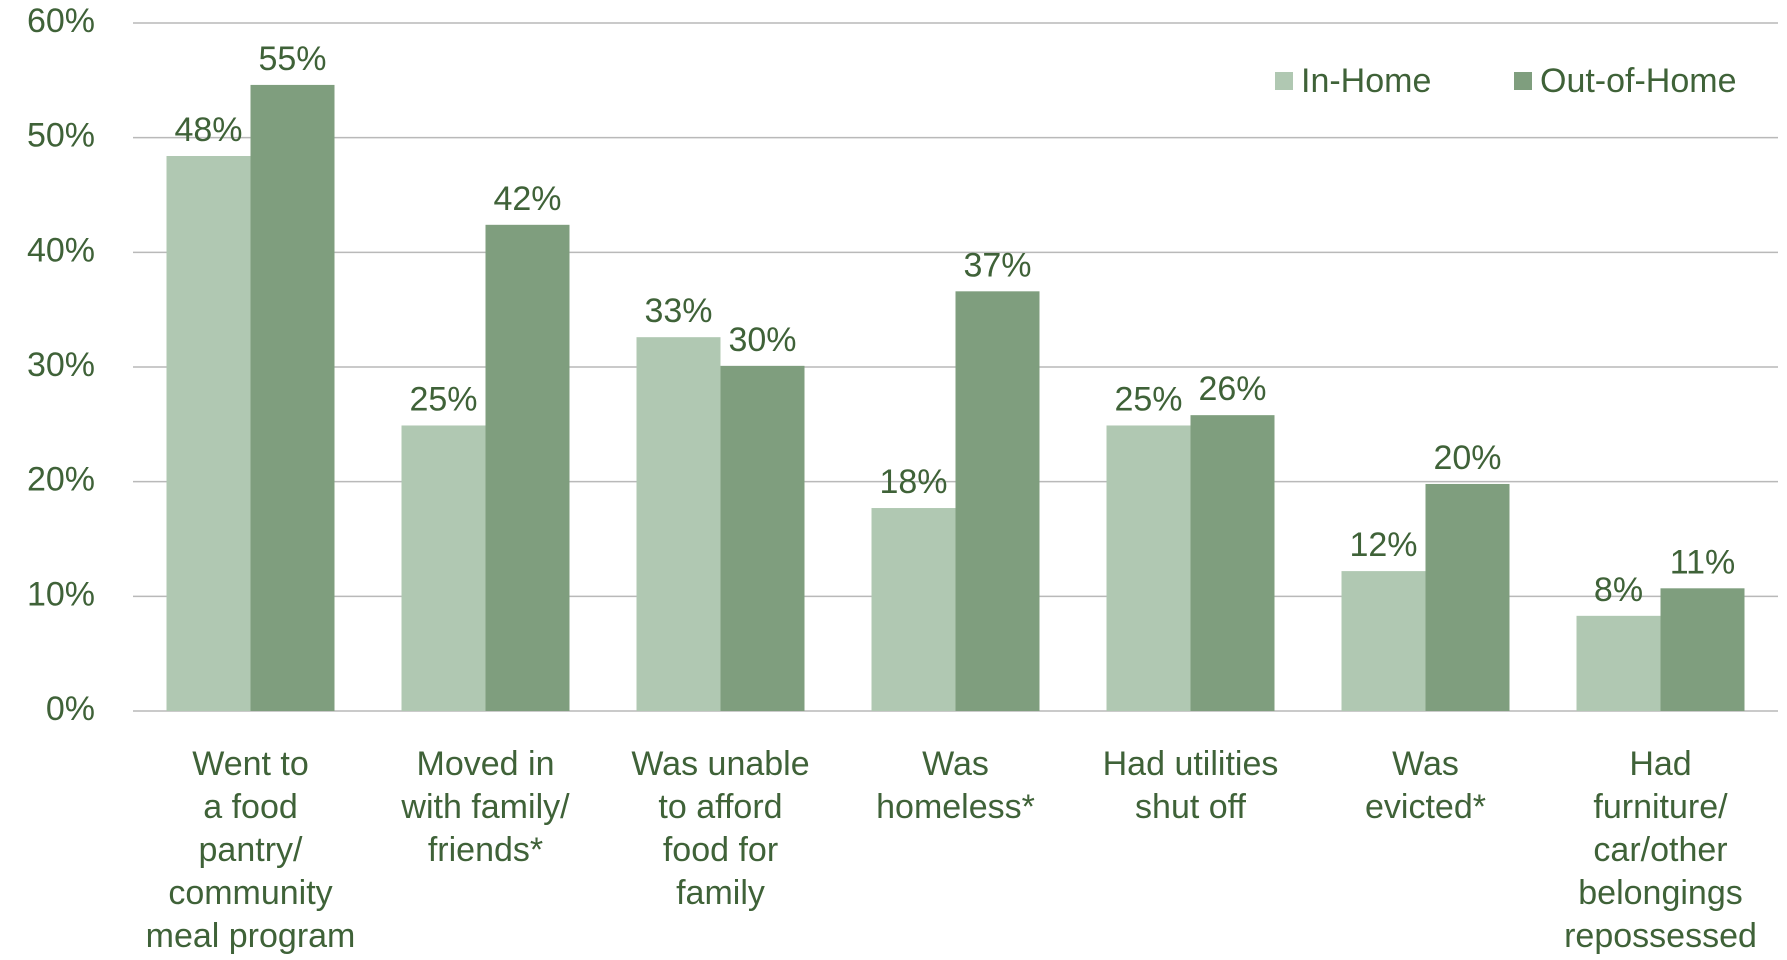 This screenshot has height=960, width=1787. What do you see at coordinates (292, 59) in the screenshot?
I see `value-label: 55%` at bounding box center [292, 59].